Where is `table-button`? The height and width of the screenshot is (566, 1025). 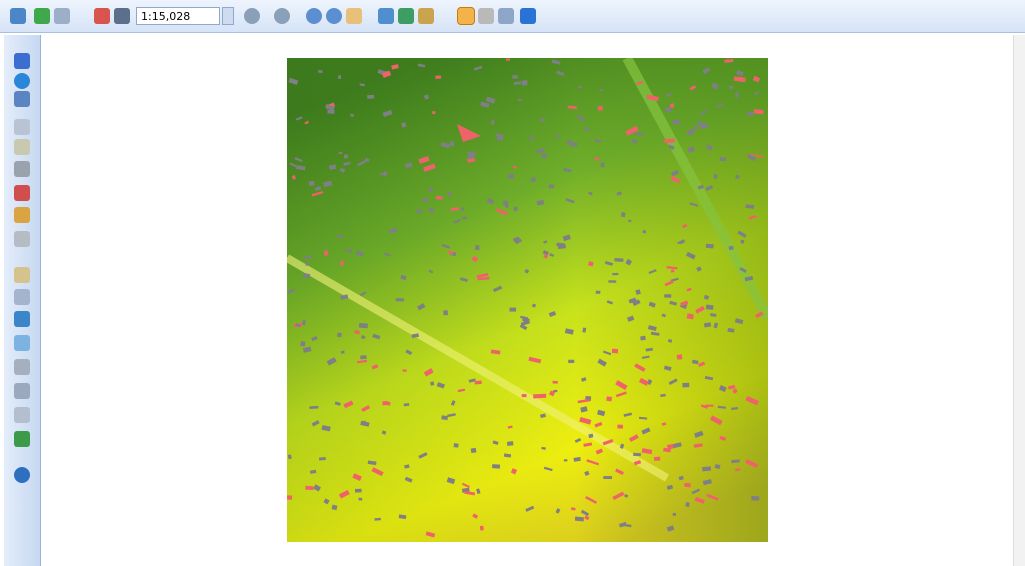 table-button is located at coordinates (122, 16).